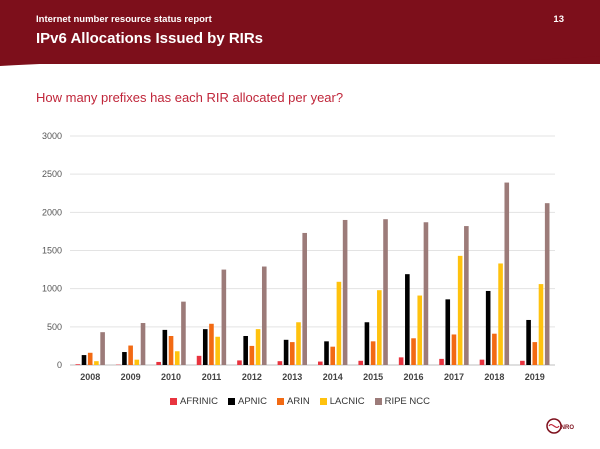  Describe the element at coordinates (52, 212) in the screenshot. I see `y-tick-label: 2000` at that location.